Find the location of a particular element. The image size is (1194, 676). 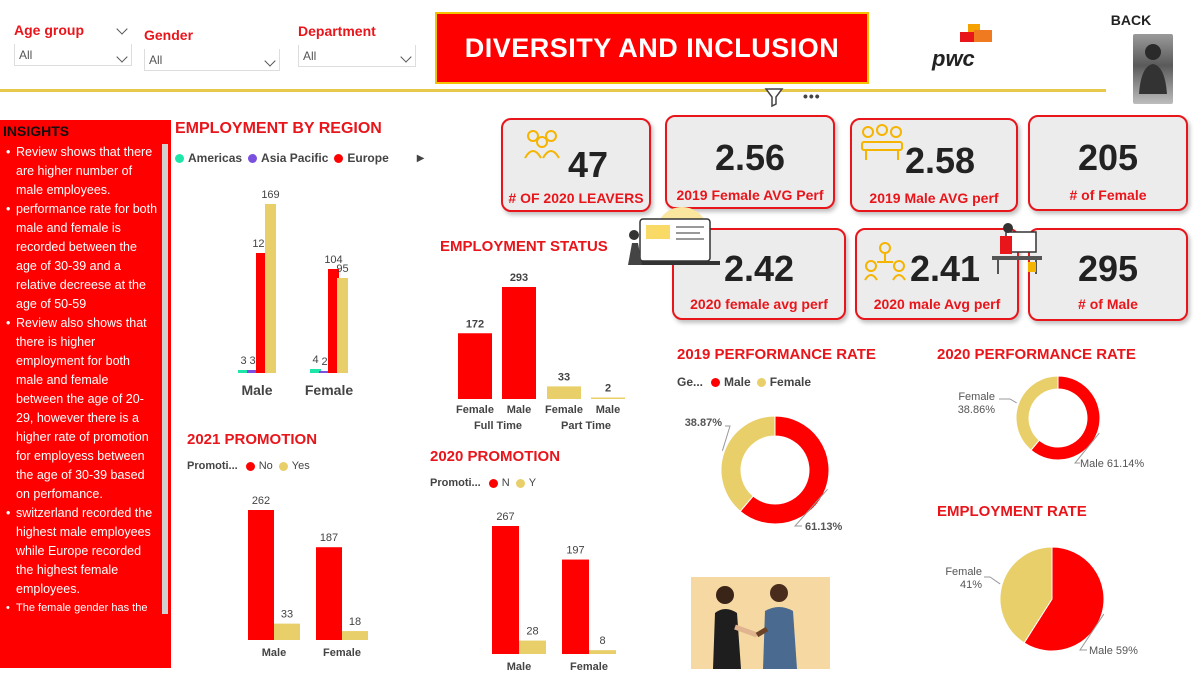

data-label: 169 is located at coordinates (270, 195).